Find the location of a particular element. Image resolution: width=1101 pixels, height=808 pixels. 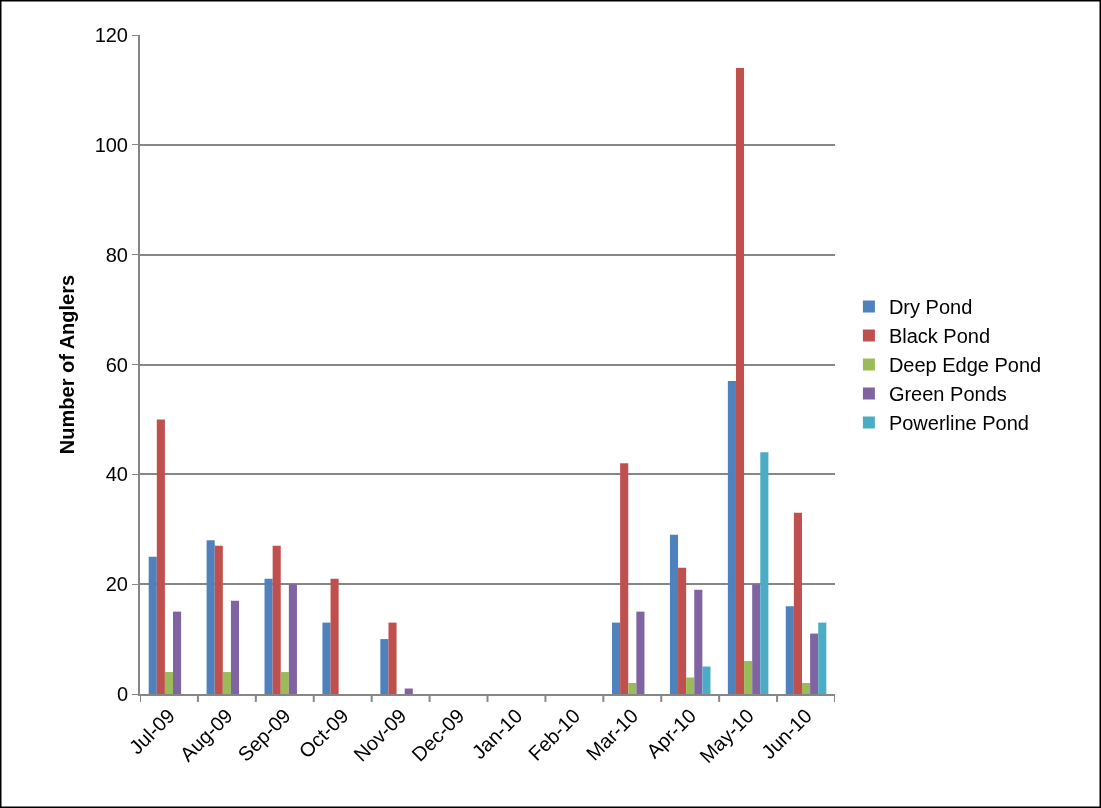

legend-label: Green Ponds is located at coordinates (947, 394).